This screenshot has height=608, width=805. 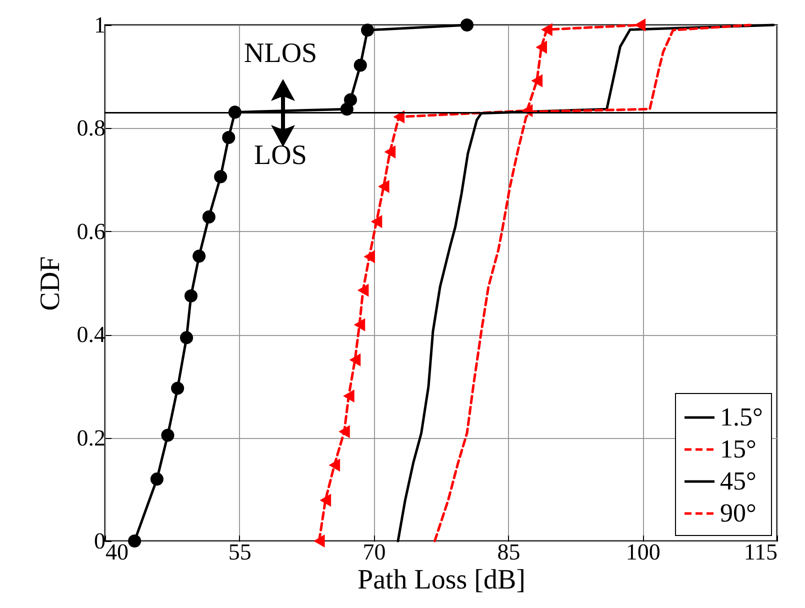 What do you see at coordinates (100, 541) in the screenshot?
I see `y-tick-label: 0` at bounding box center [100, 541].